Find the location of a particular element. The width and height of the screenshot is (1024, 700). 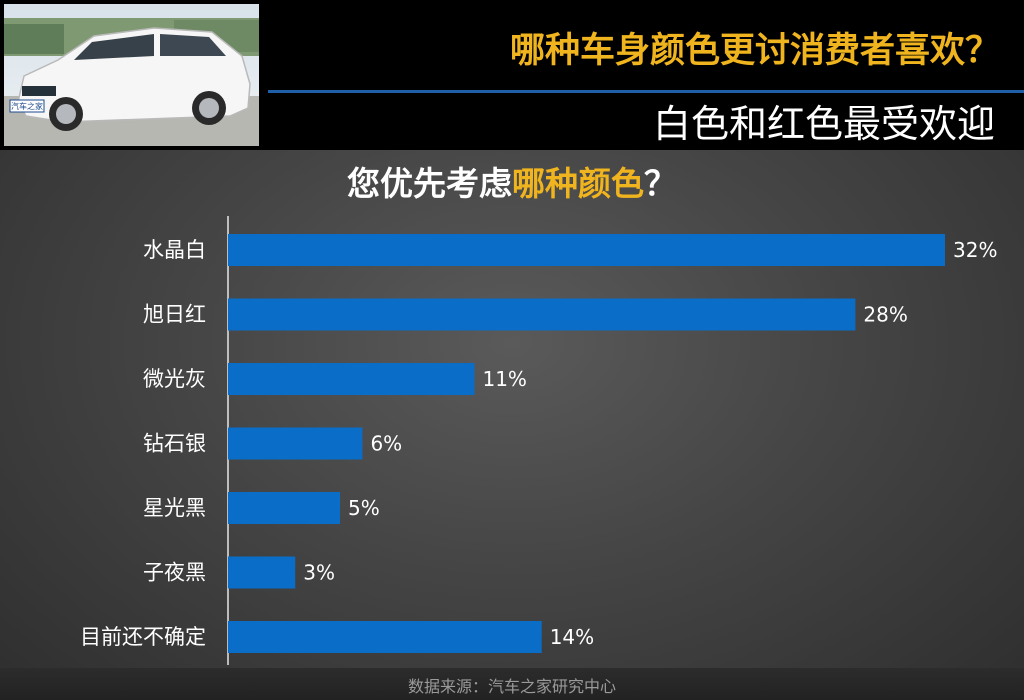

value-label: 3% is located at coordinates (319, 573).